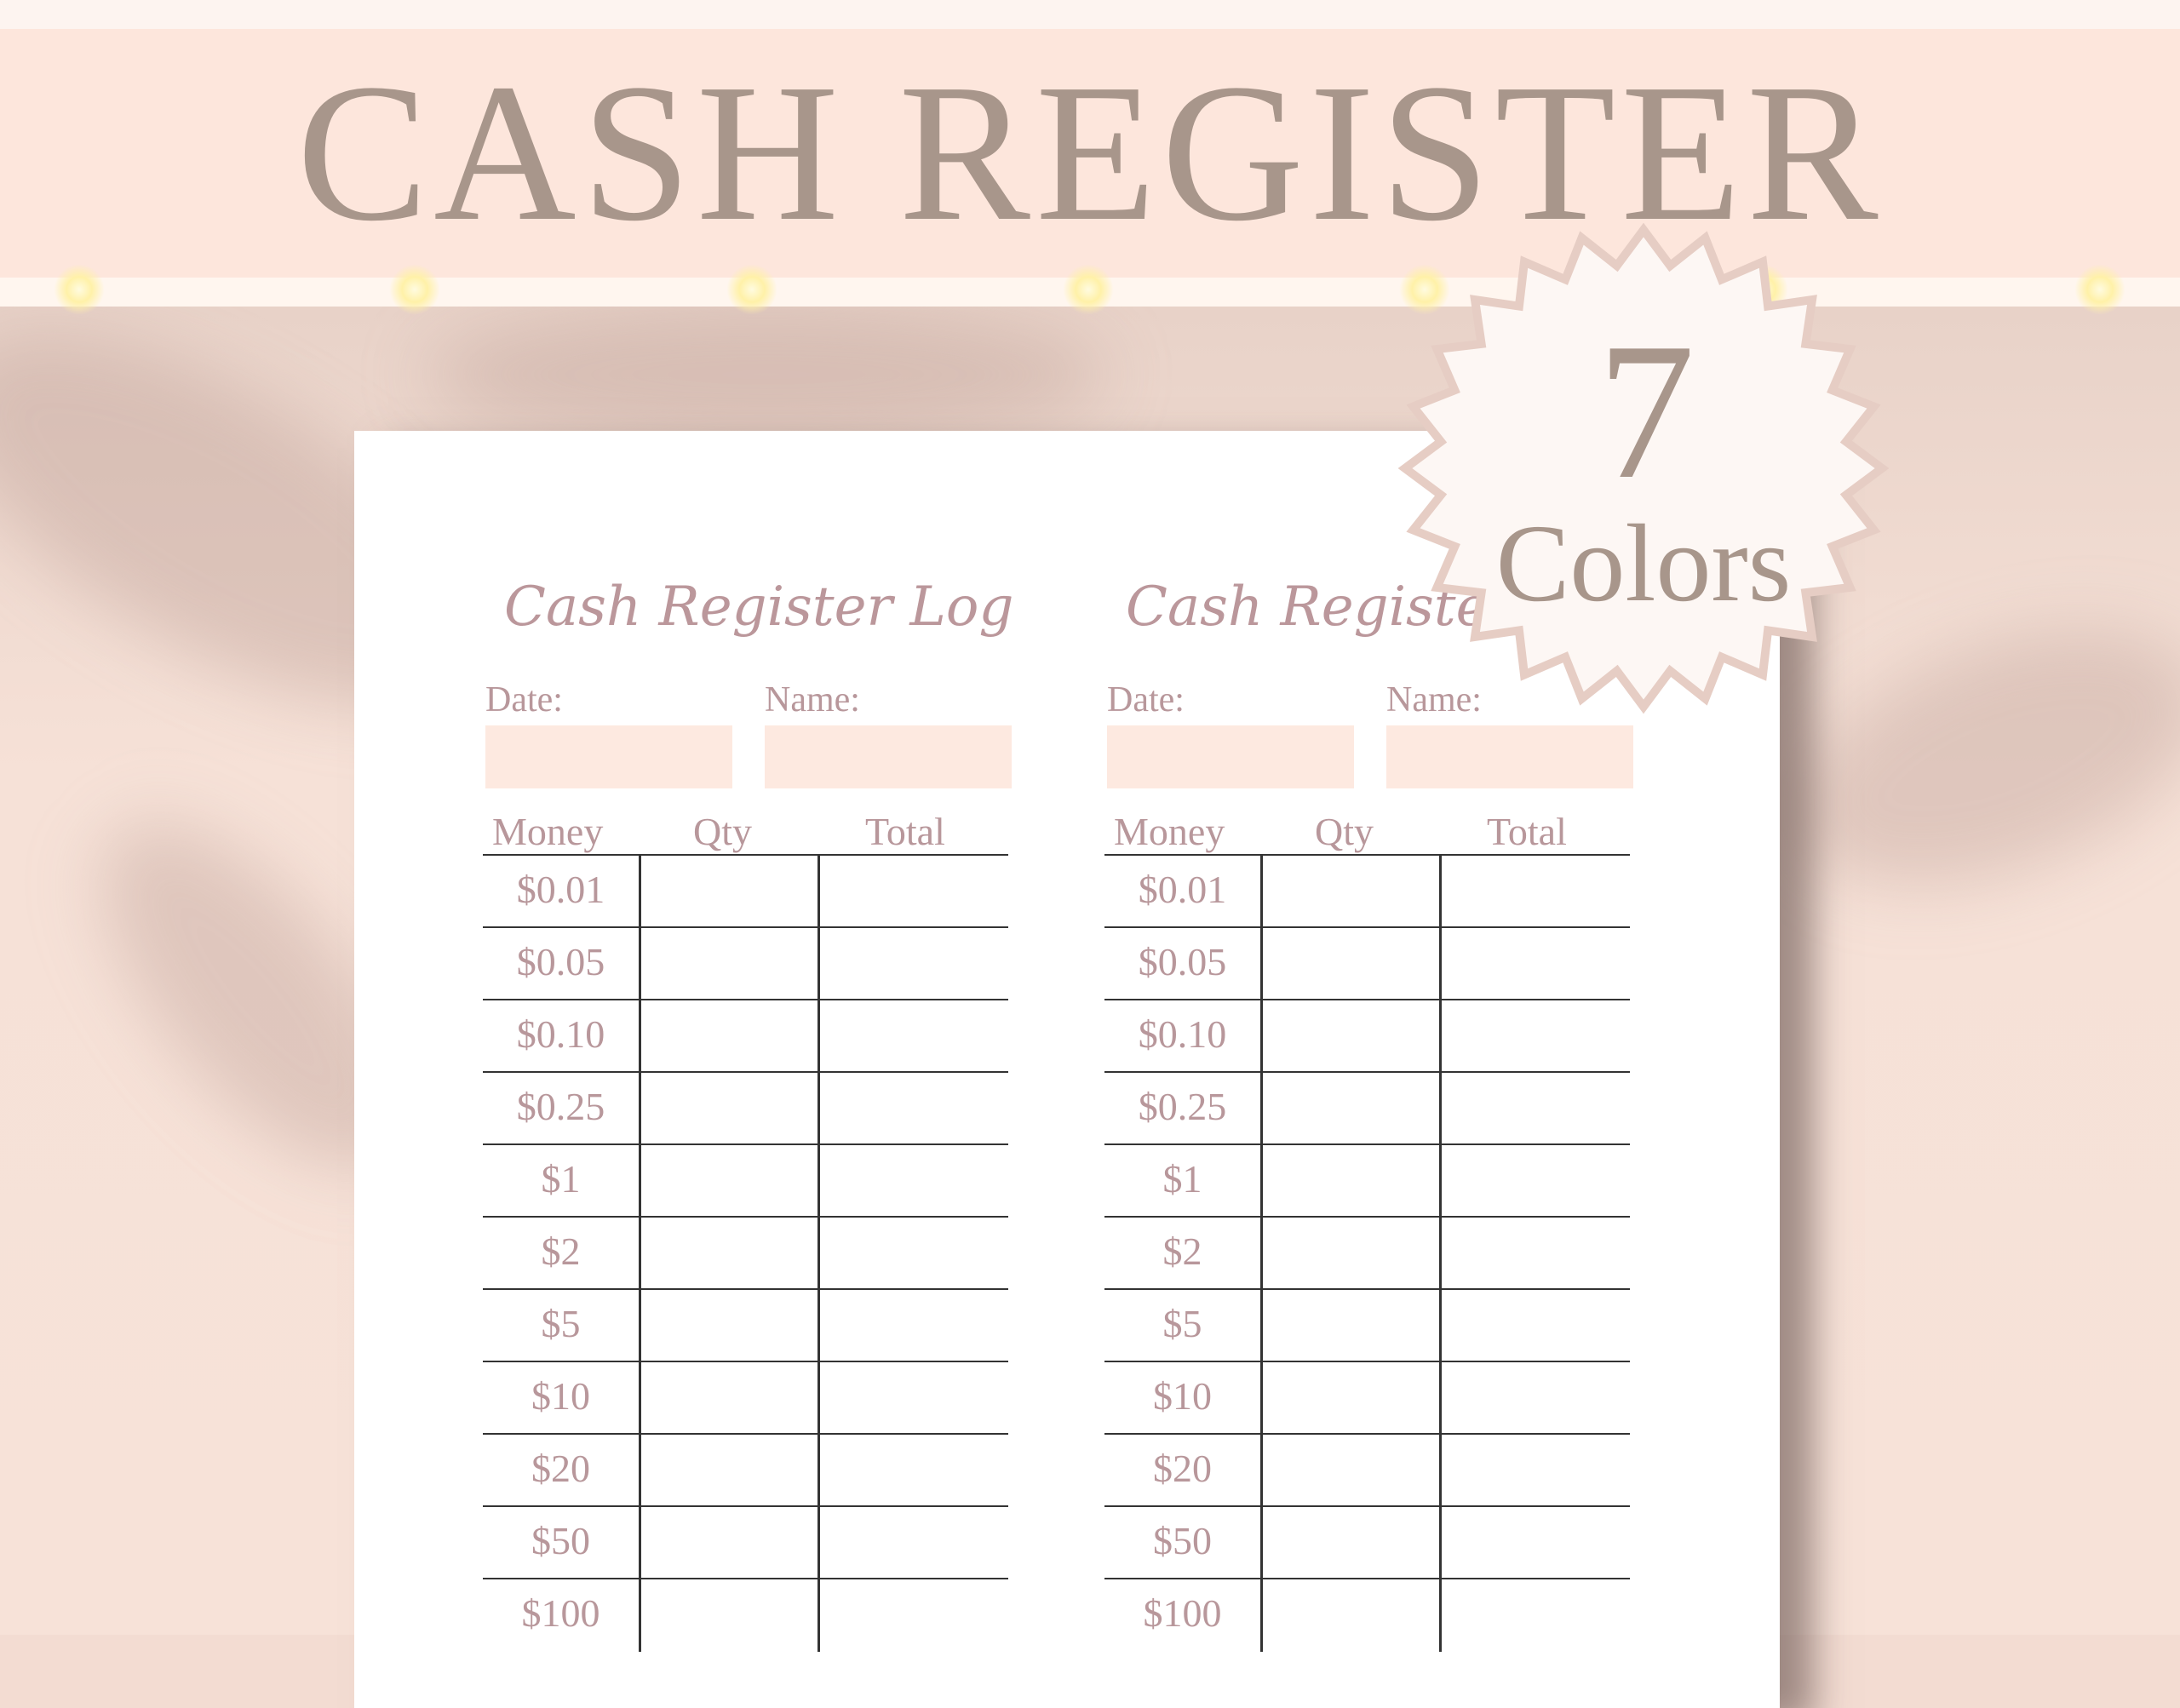 This screenshot has height=1708, width=2180. I want to click on top-strip, so click(1090, 14).